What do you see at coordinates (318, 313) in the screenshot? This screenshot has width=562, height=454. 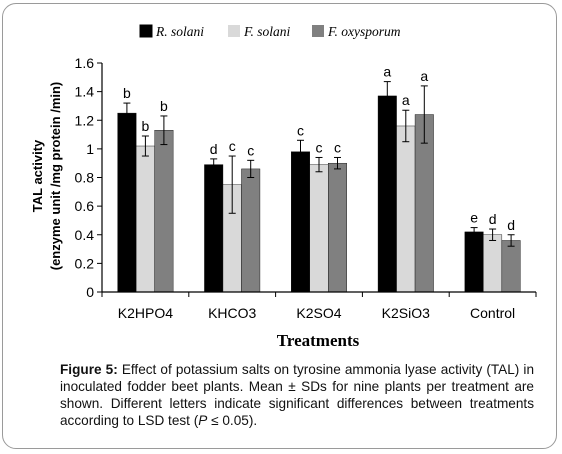 I see `x-tick-label: K2SO4` at bounding box center [318, 313].